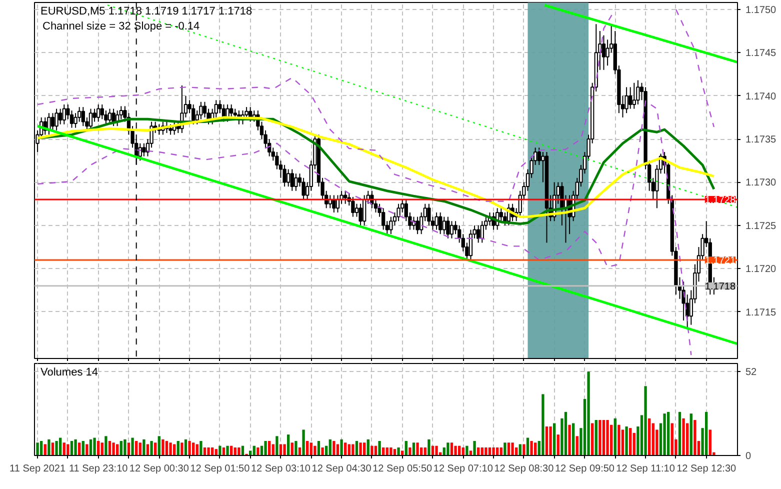  Describe the element at coordinates (761, 312) in the screenshot. I see `y-tick-label: 1.1715` at that location.